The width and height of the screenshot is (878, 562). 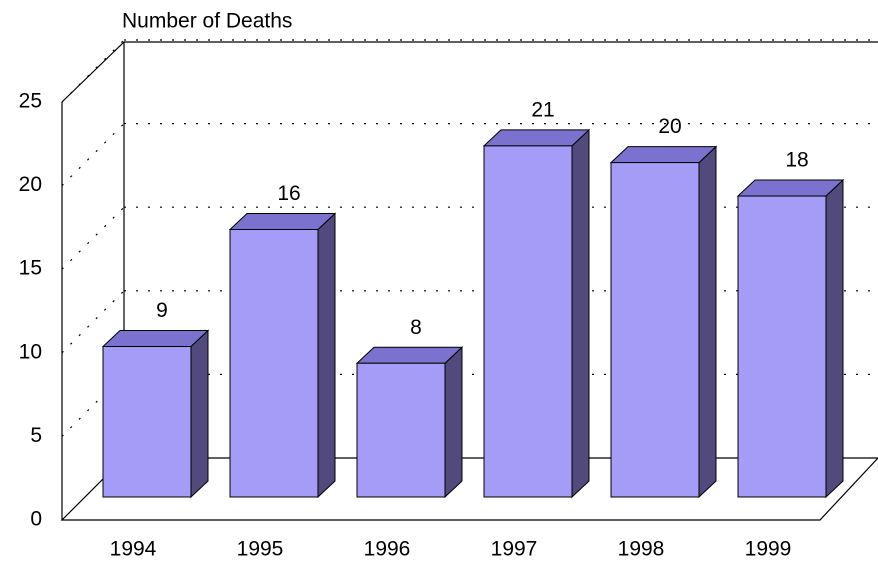 What do you see at coordinates (30, 184) in the screenshot?
I see `y-tick-label: 20` at bounding box center [30, 184].